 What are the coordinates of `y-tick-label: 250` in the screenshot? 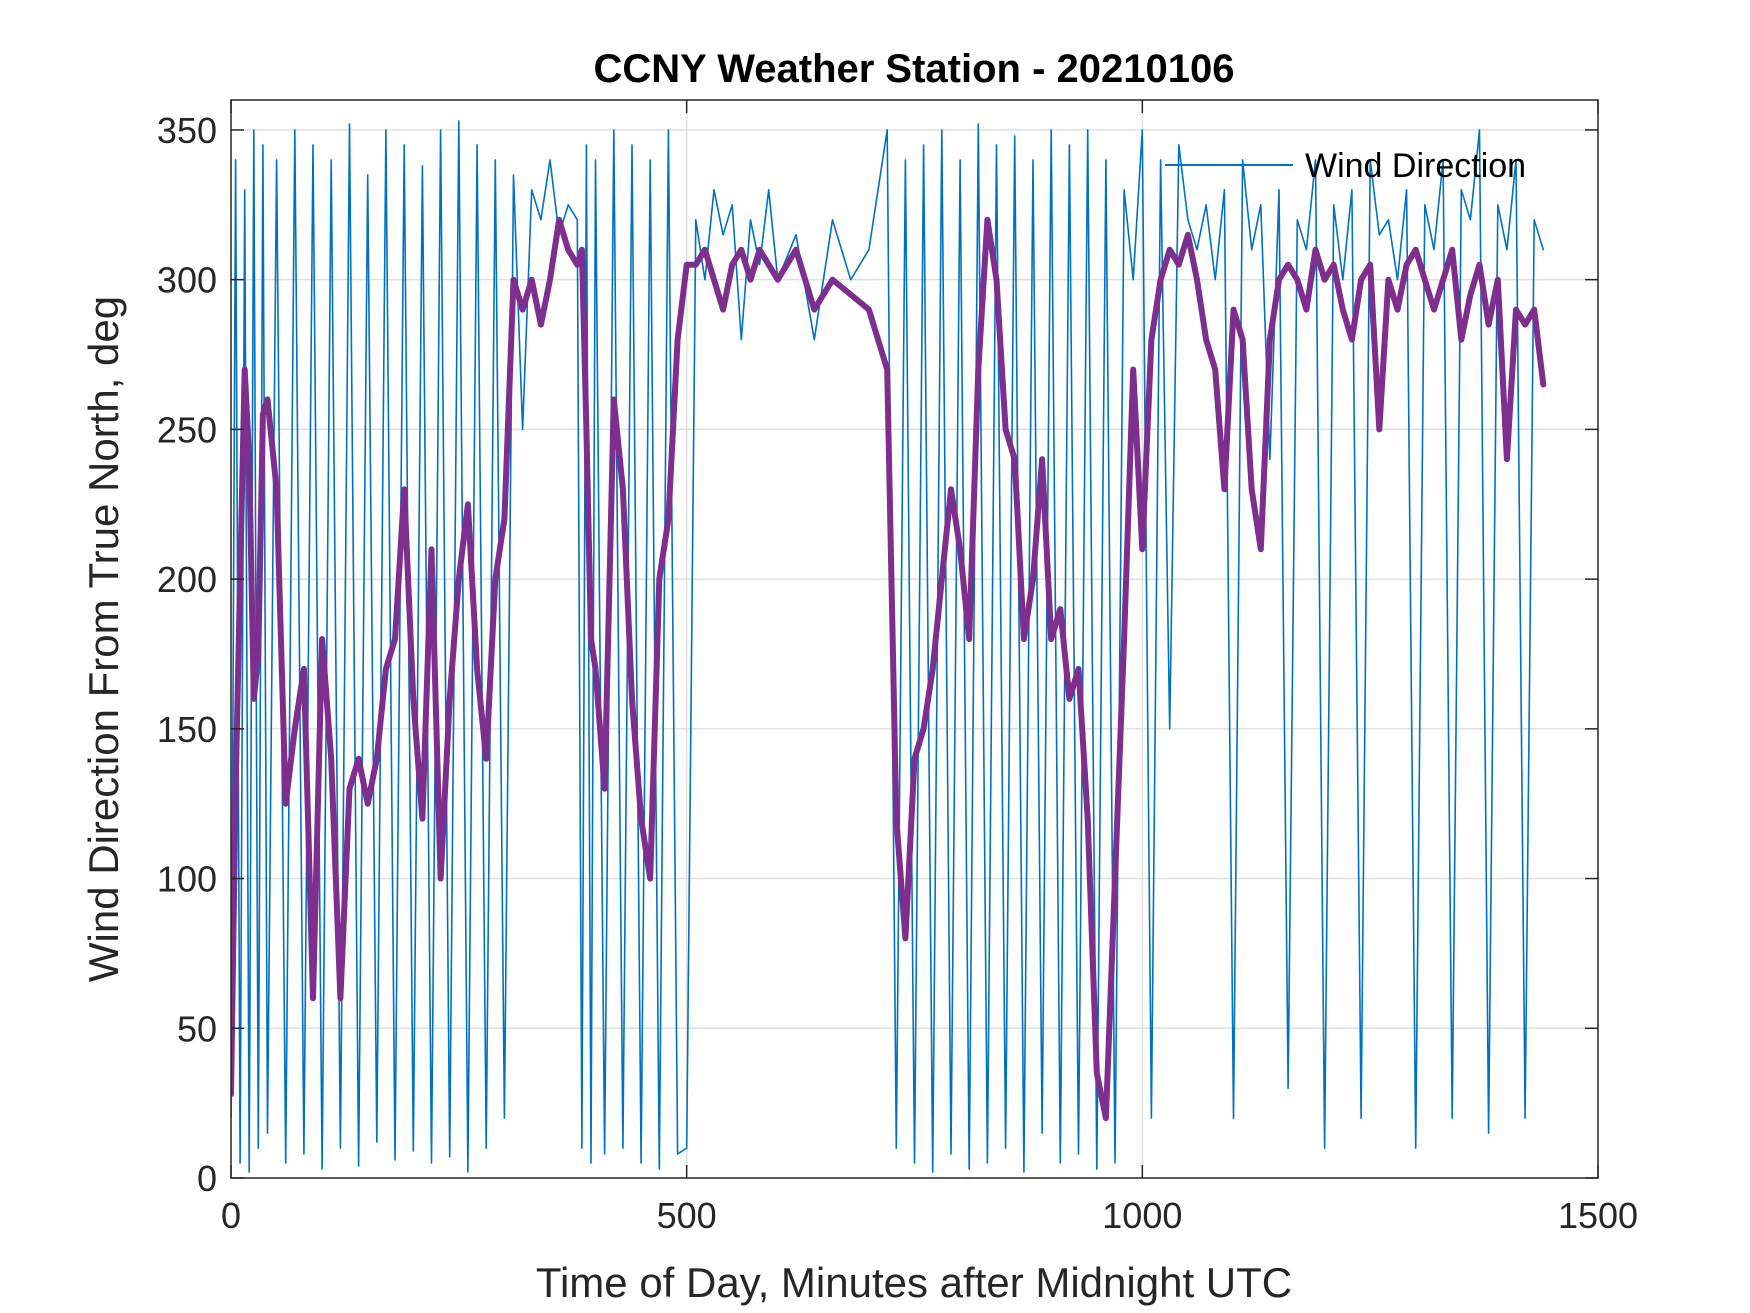 It's located at (187, 429).